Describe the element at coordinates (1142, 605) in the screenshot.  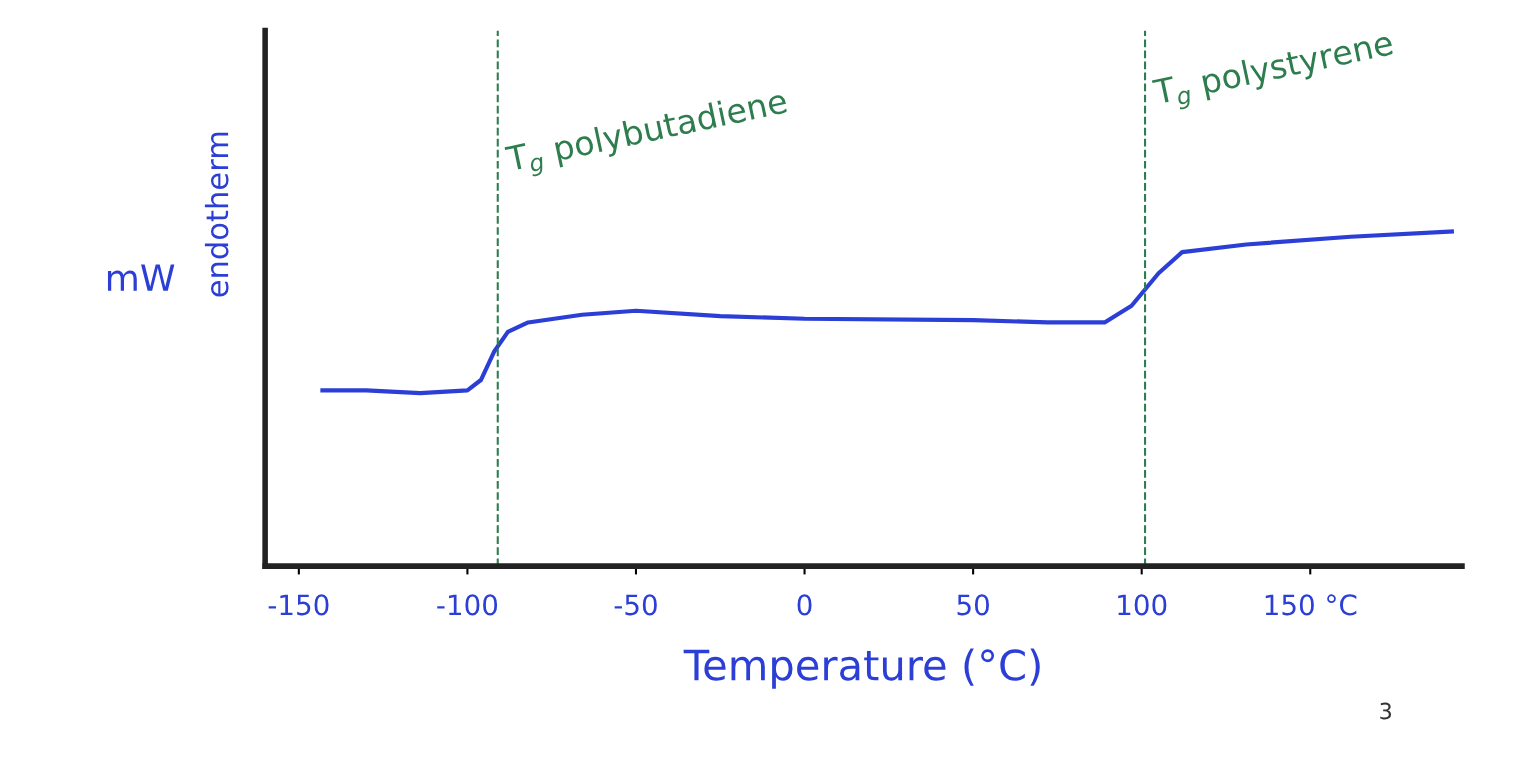
I see `x-tick-label: 100` at that location.